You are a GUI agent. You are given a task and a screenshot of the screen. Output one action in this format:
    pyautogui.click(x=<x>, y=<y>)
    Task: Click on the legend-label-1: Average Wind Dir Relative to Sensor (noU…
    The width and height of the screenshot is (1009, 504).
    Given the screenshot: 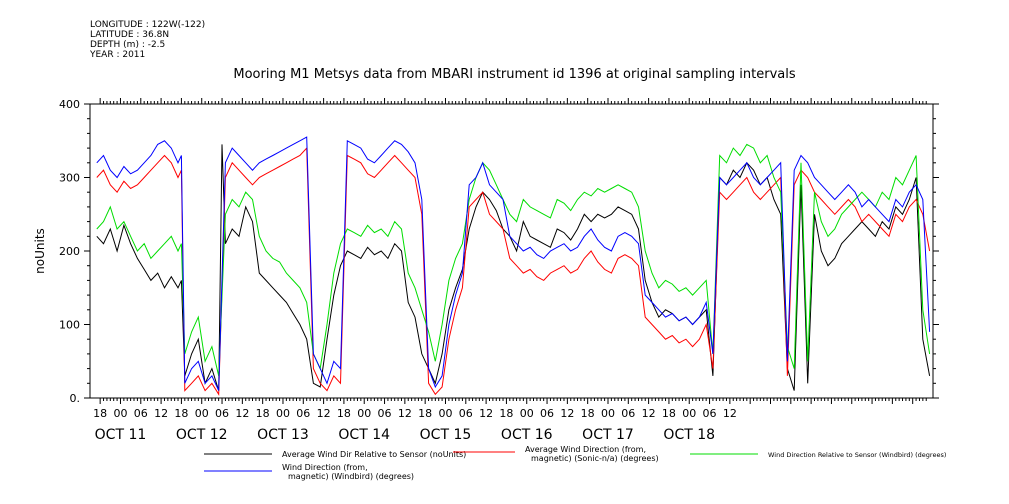 What is the action you would take?
    pyautogui.click(x=374, y=454)
    